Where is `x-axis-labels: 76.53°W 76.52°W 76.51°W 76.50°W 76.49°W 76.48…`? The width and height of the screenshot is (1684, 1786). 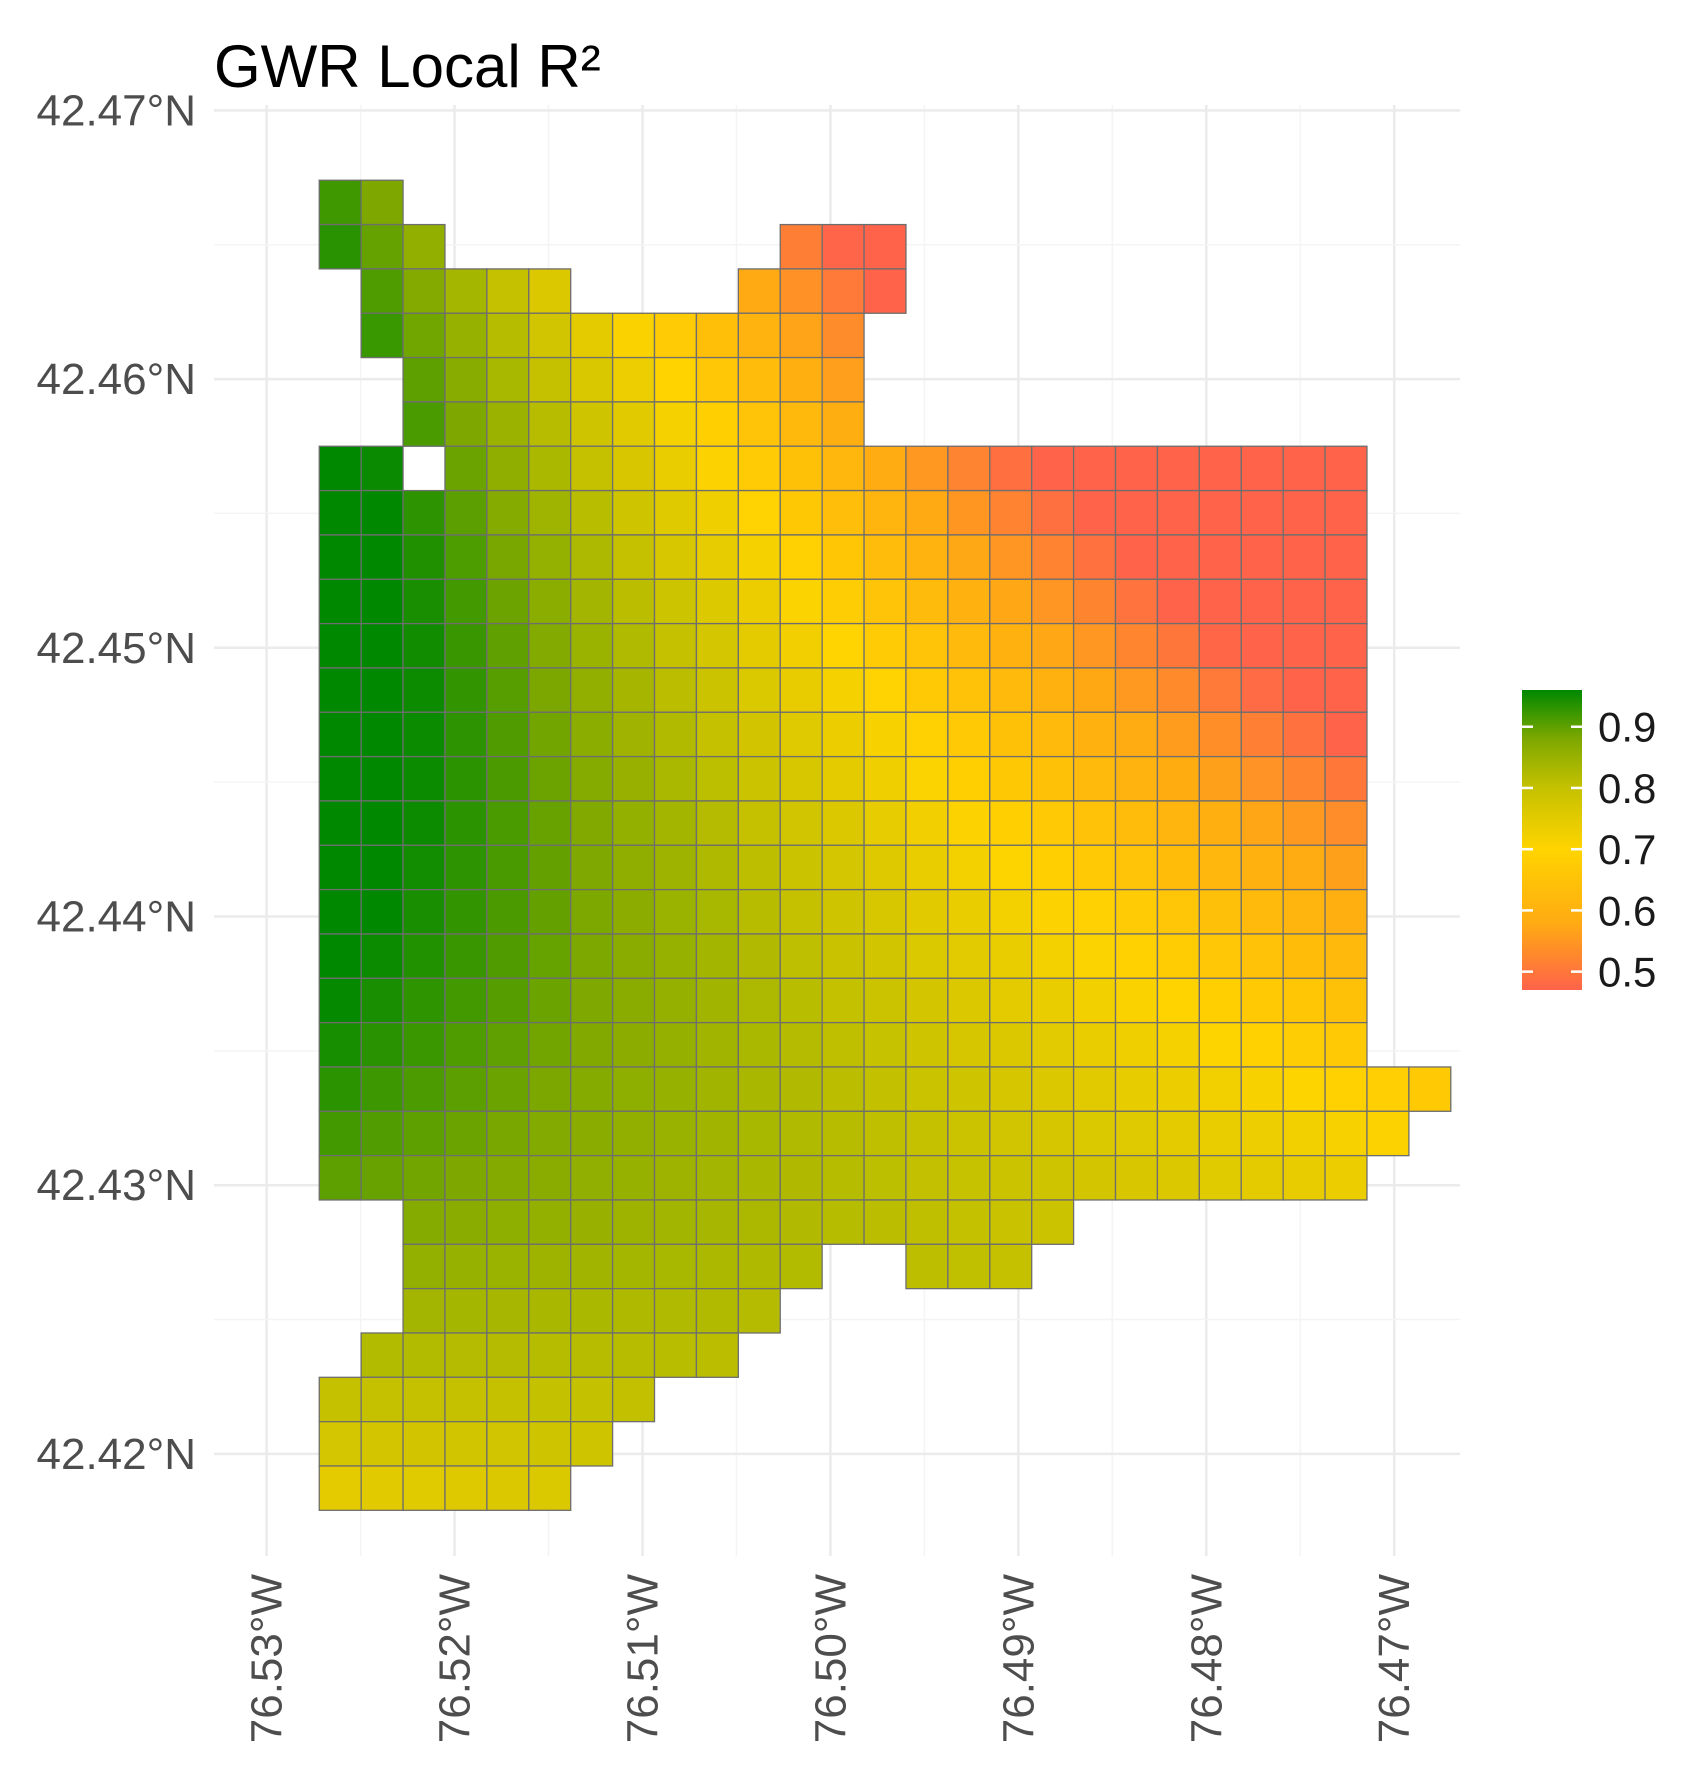 x-axis-labels: 76.53°W 76.52°W 76.51°W 76.50°W 76.49°W 76.48… is located at coordinates (831, 1659).